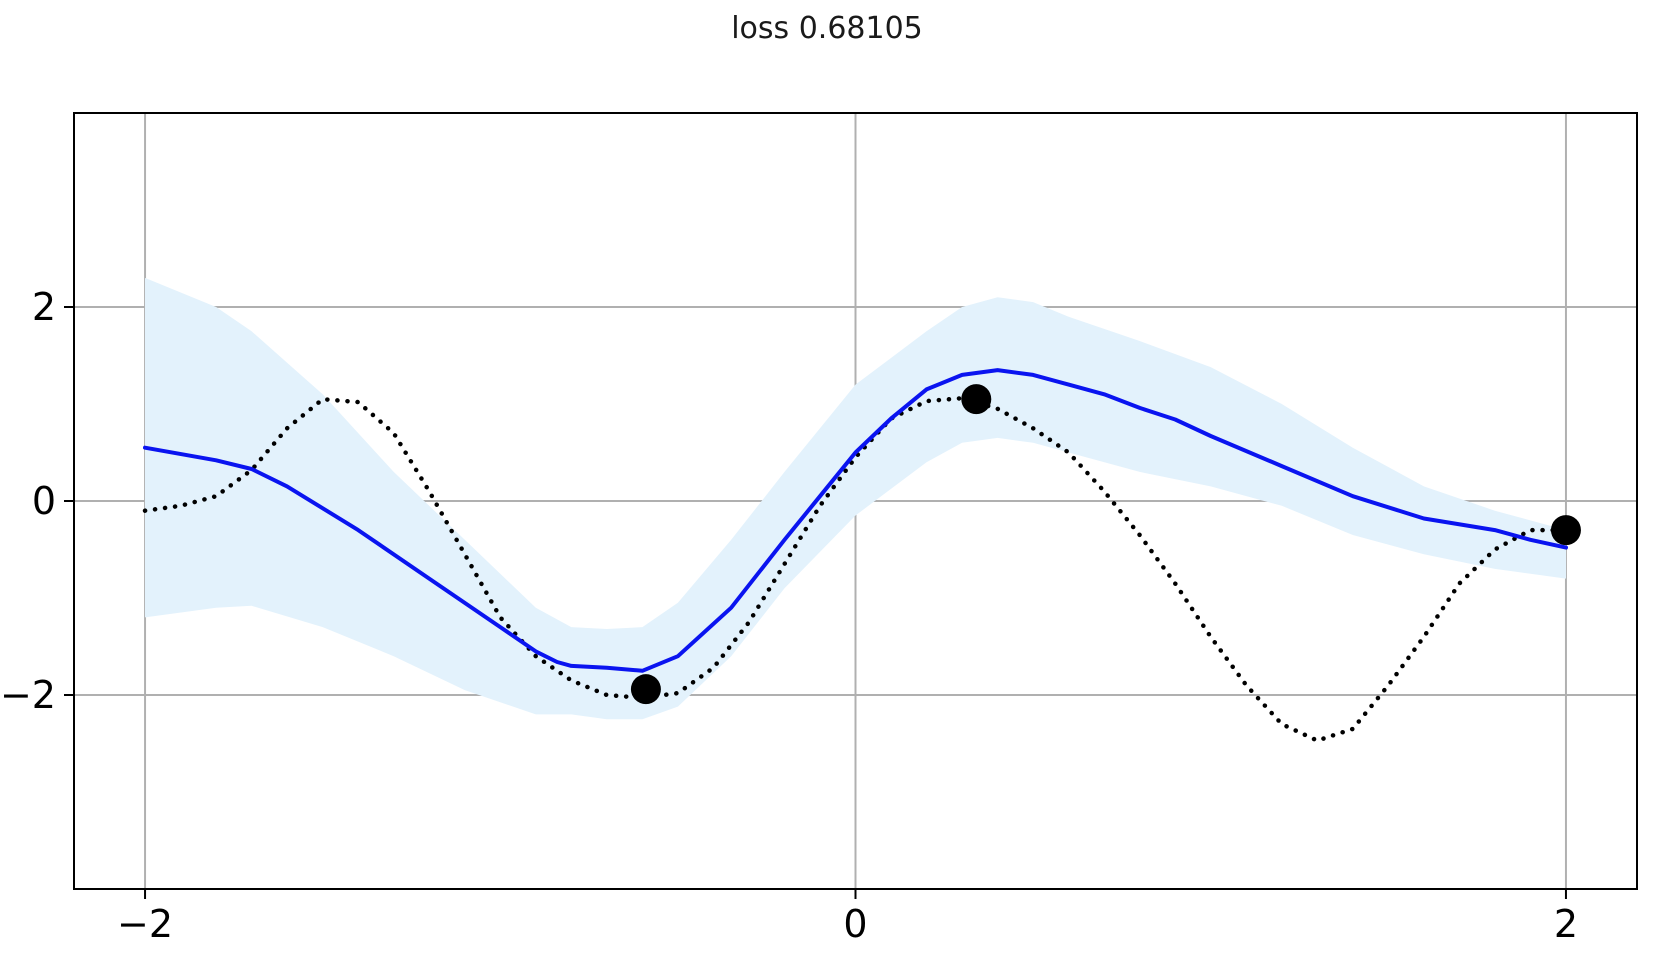 Image resolution: width=1654 pixels, height=958 pixels. Describe the element at coordinates (28, 695) in the screenshot. I see `y-tick-label-0: −2` at that location.